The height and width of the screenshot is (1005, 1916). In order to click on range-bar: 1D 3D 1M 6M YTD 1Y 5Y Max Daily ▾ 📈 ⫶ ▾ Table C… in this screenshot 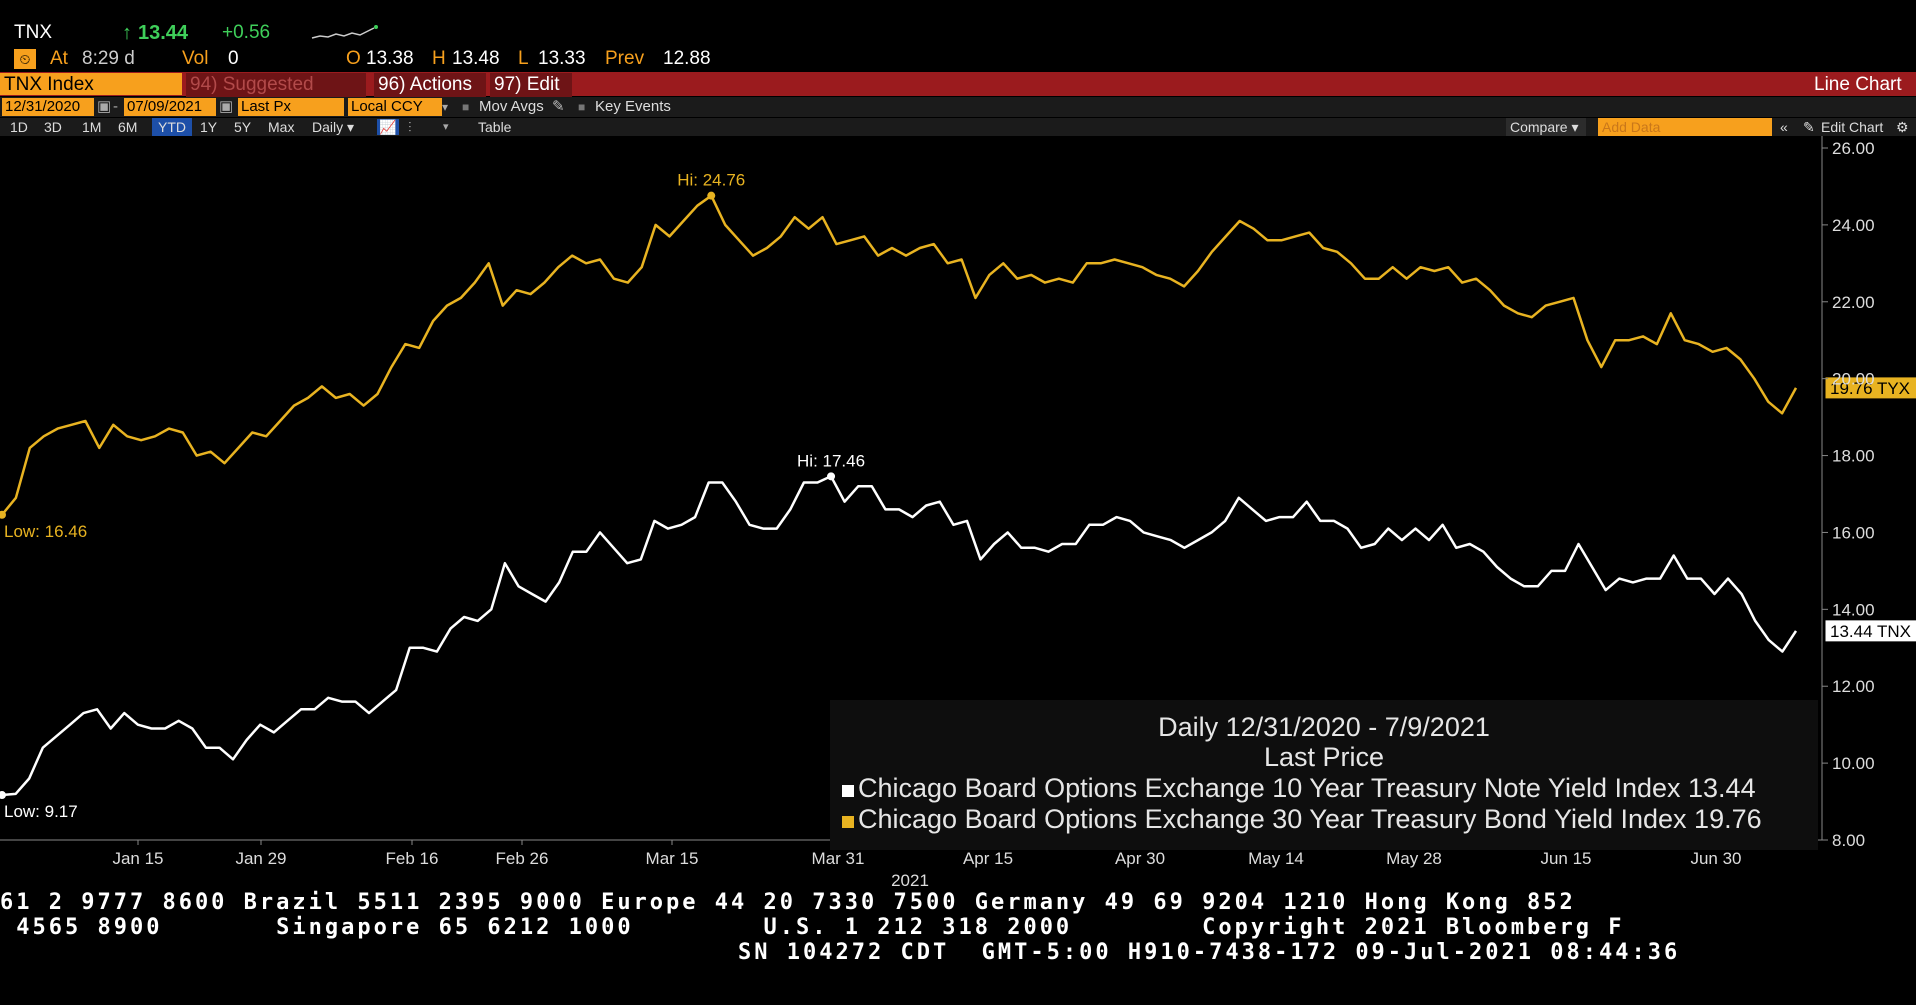, I will do `click(958, 127)`.